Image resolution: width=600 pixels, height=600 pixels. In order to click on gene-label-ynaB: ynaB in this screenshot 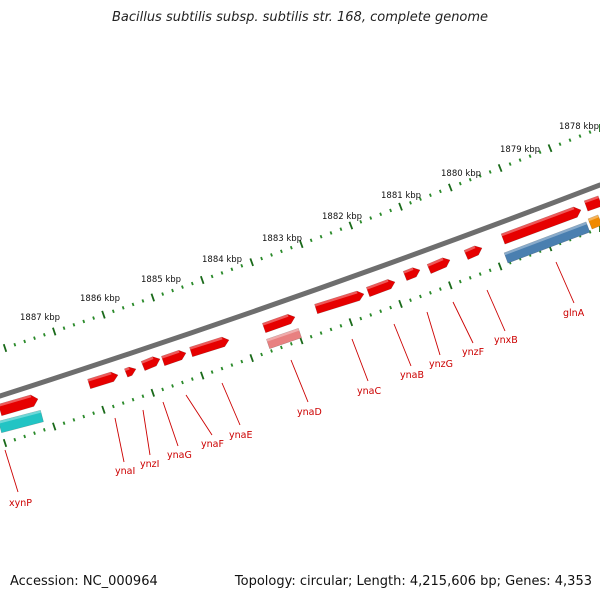, I will do `click(412, 375)`.